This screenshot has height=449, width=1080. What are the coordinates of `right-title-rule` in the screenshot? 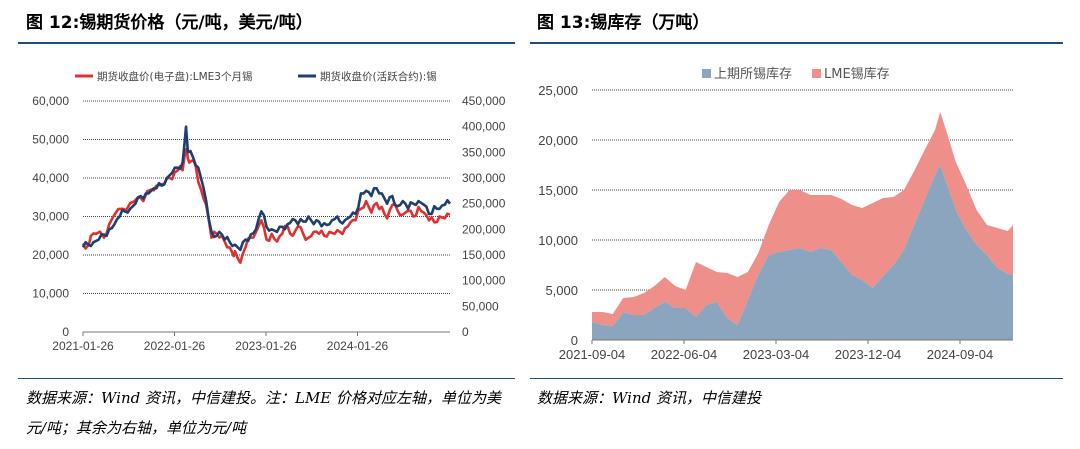 It's located at (796, 43).